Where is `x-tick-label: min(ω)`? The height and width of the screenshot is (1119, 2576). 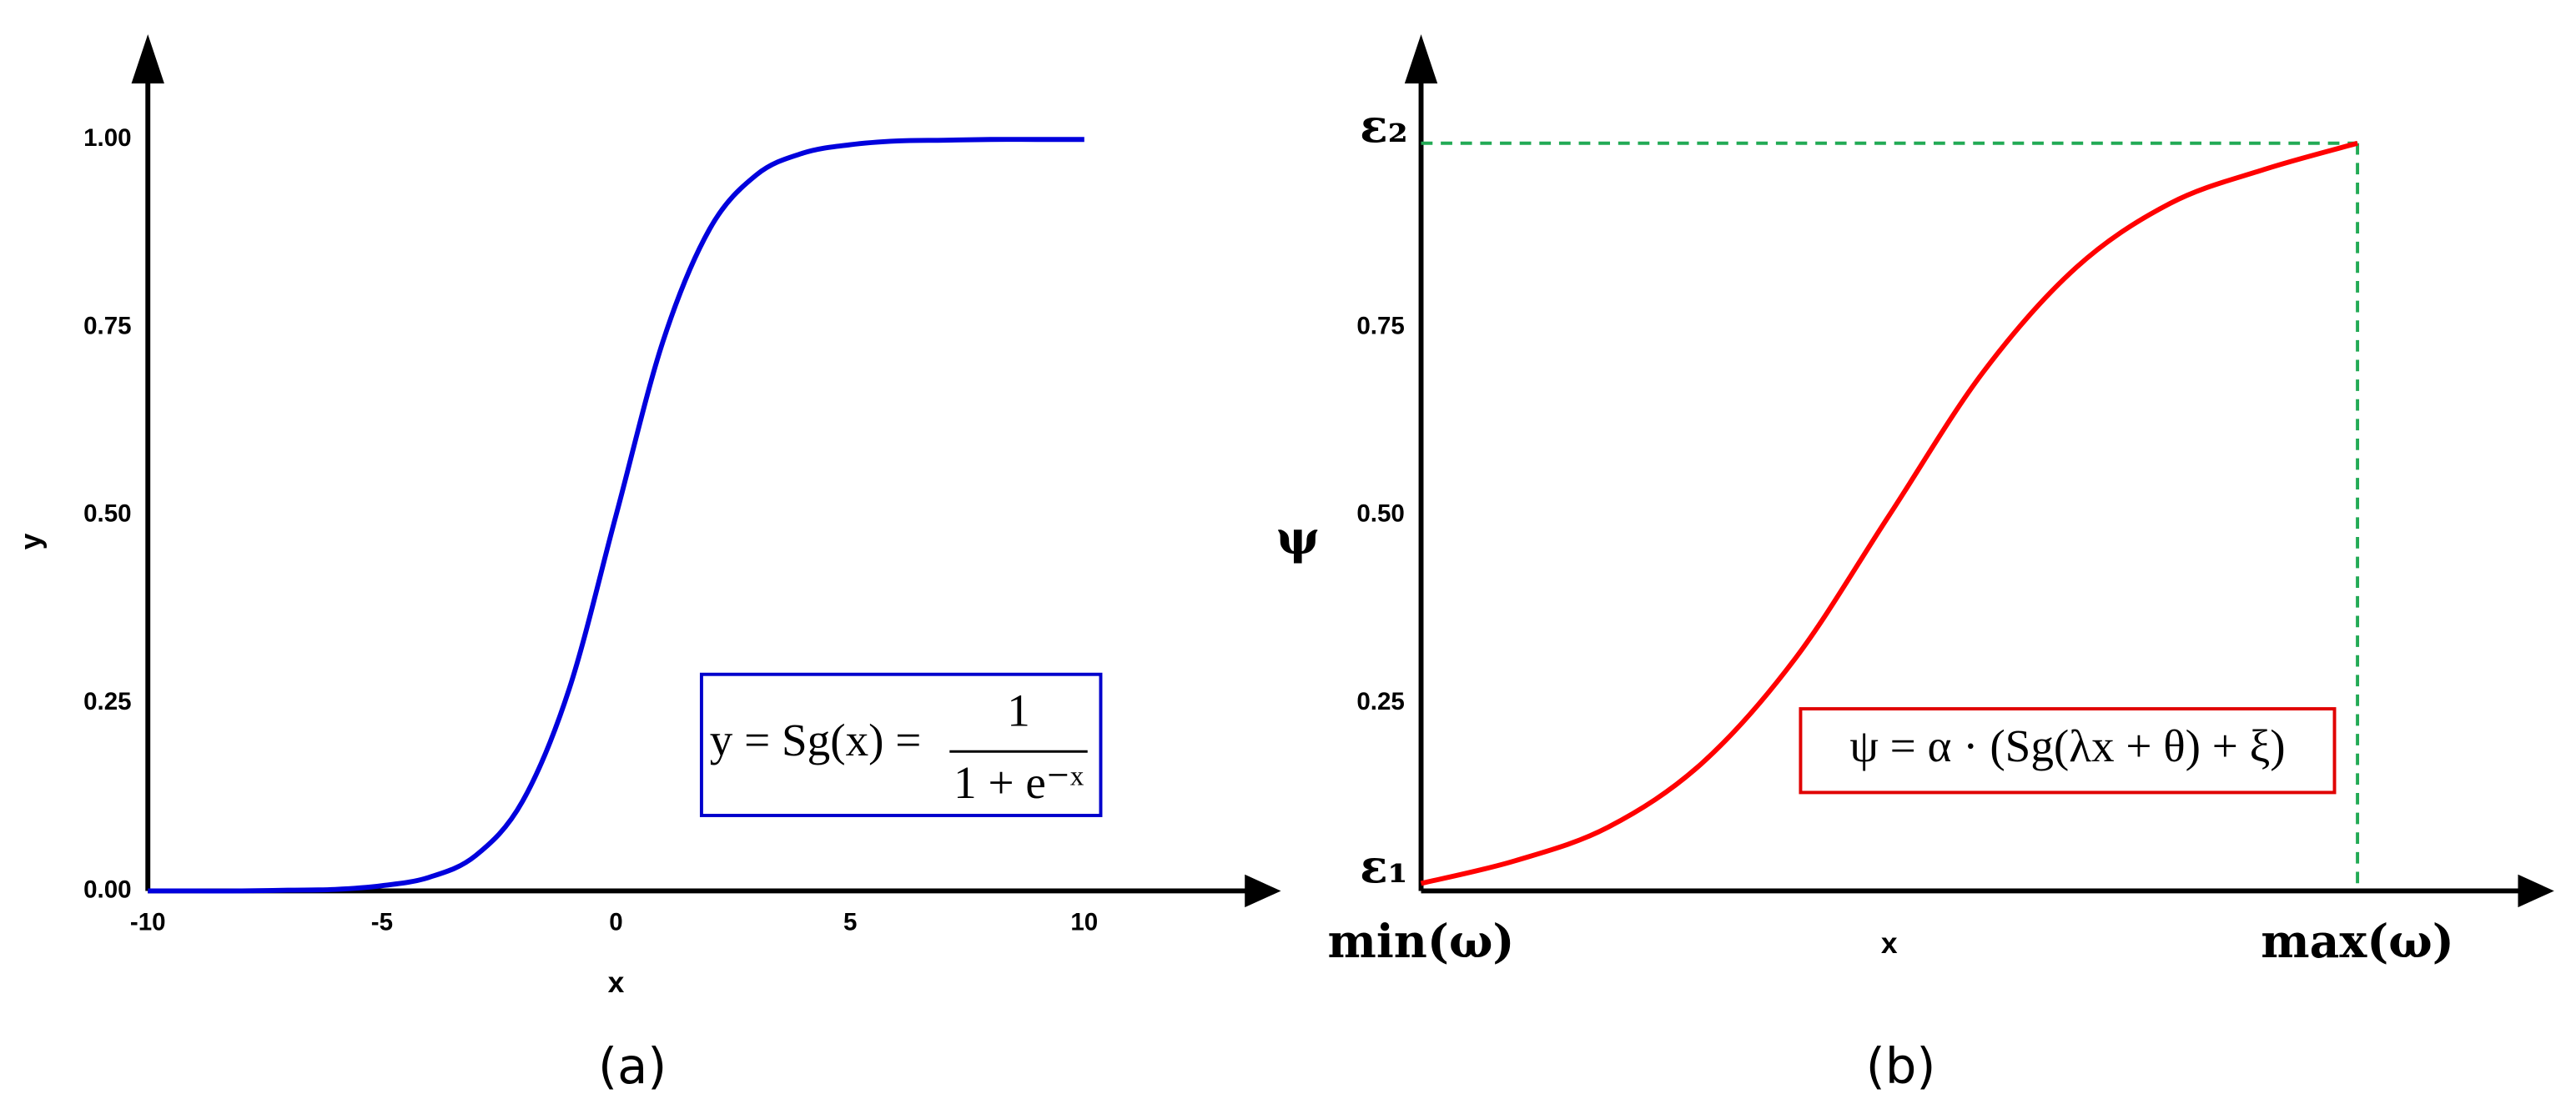 x-tick-label: min(ω) is located at coordinates (1421, 941).